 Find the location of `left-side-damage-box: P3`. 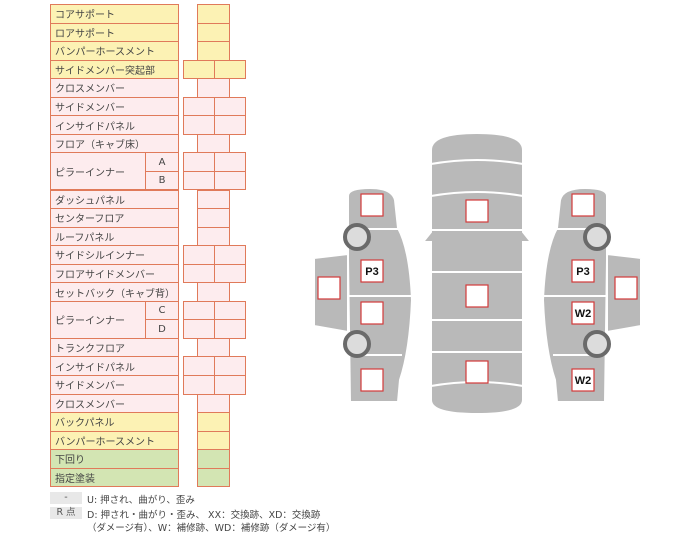

left-side-damage-box: P3 is located at coordinates (372, 271).